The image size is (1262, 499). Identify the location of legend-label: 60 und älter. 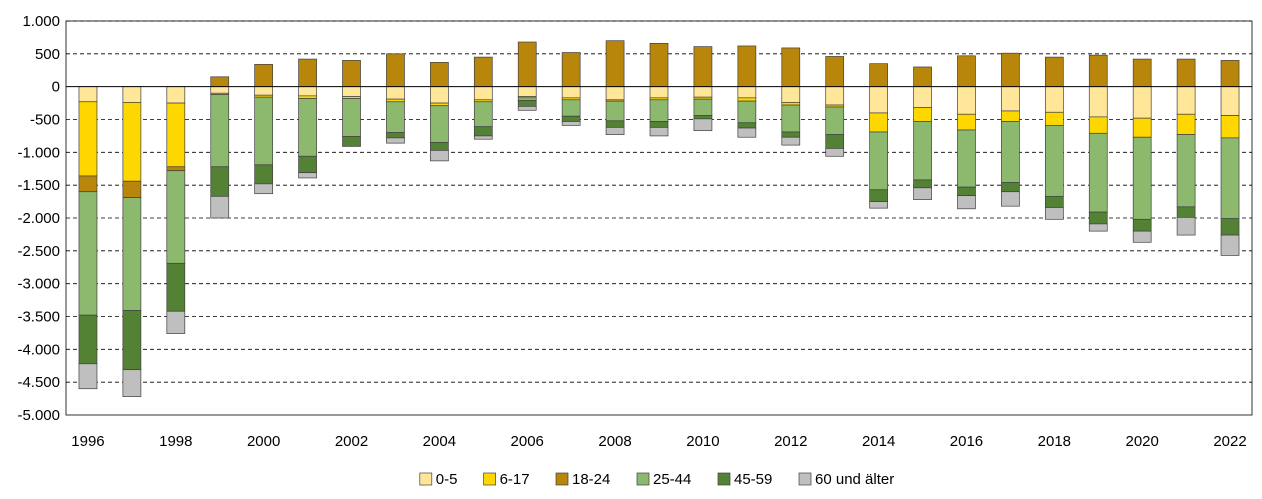
(854, 479).